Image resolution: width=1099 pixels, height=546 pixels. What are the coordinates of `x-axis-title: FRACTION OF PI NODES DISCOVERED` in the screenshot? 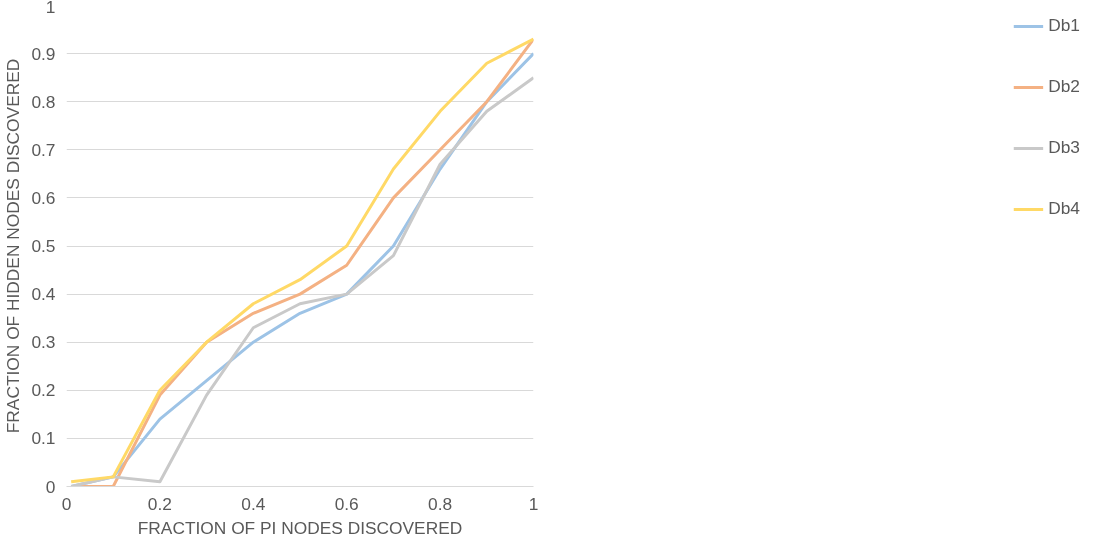 It's located at (300, 527).